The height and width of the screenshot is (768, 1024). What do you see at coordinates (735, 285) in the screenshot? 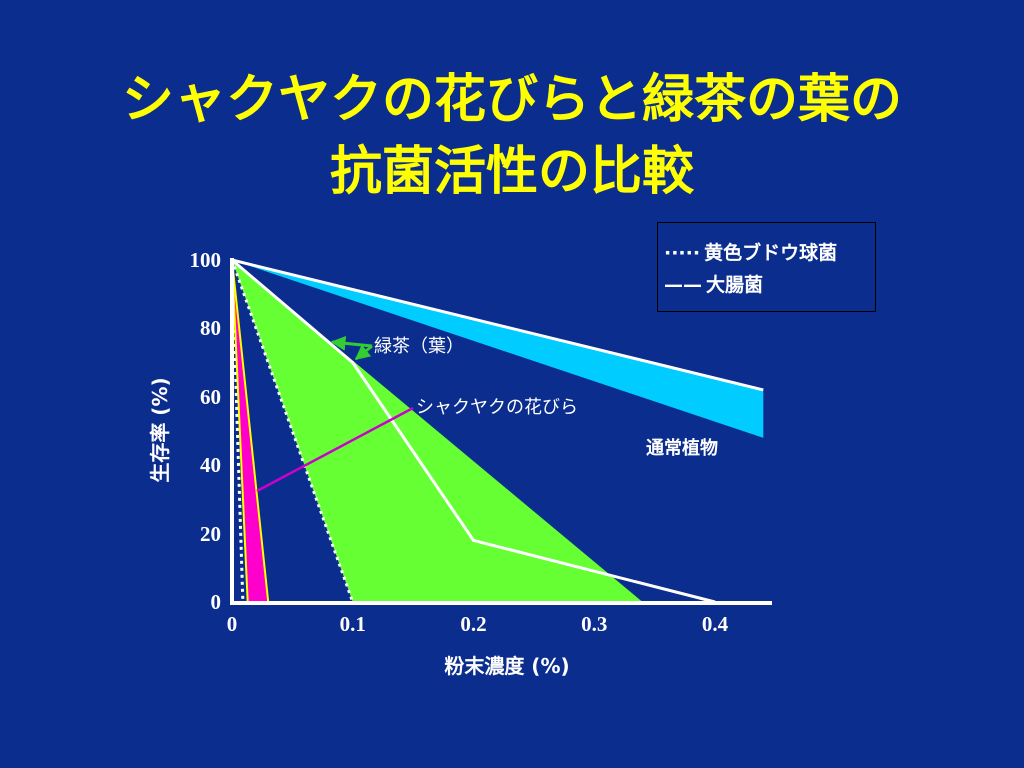
I see `legend-label: 大腸菌` at bounding box center [735, 285].